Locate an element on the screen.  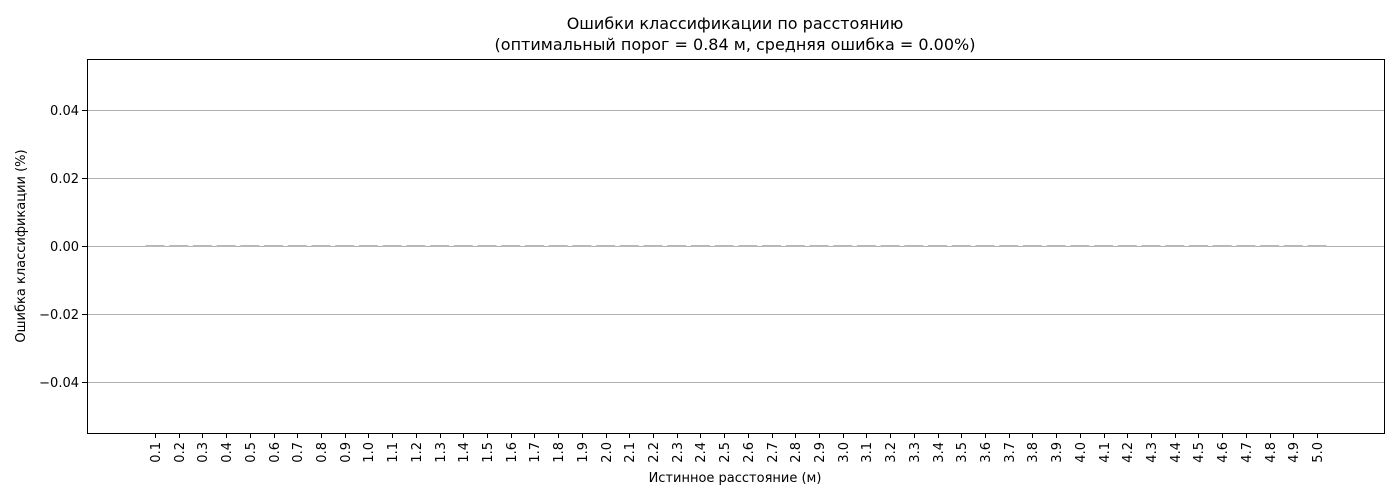
x-tick-label: 4.6 is located at coordinates (1223, 452).